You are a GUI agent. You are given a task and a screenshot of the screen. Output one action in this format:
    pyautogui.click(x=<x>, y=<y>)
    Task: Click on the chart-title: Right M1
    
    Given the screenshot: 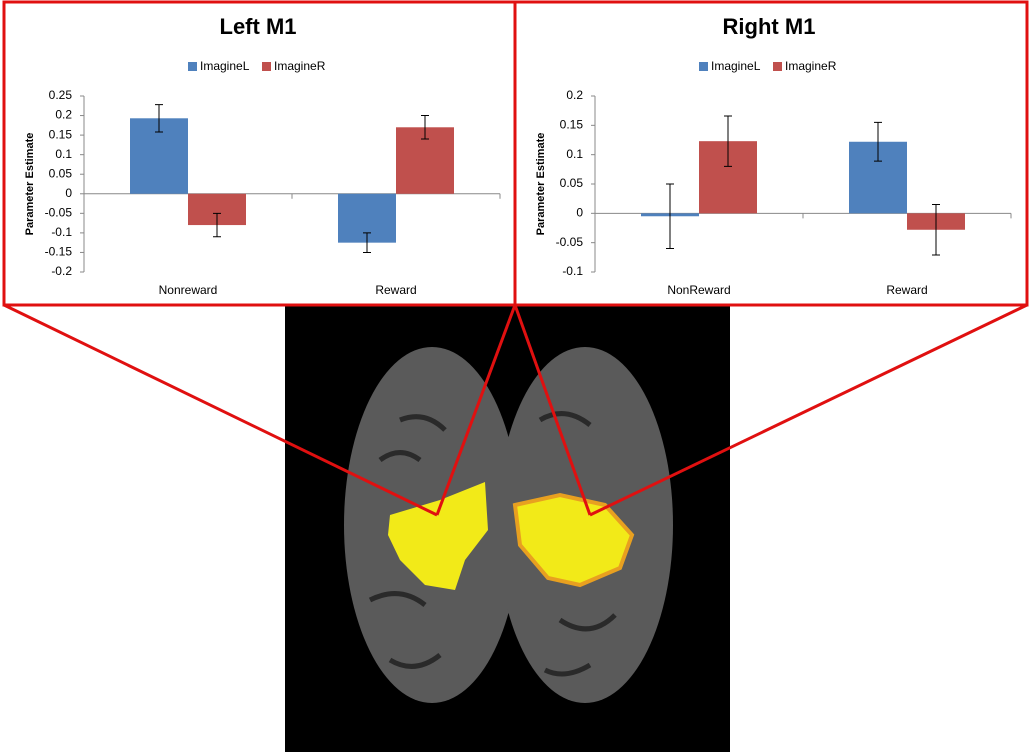 What is the action you would take?
    pyautogui.click(x=769, y=26)
    